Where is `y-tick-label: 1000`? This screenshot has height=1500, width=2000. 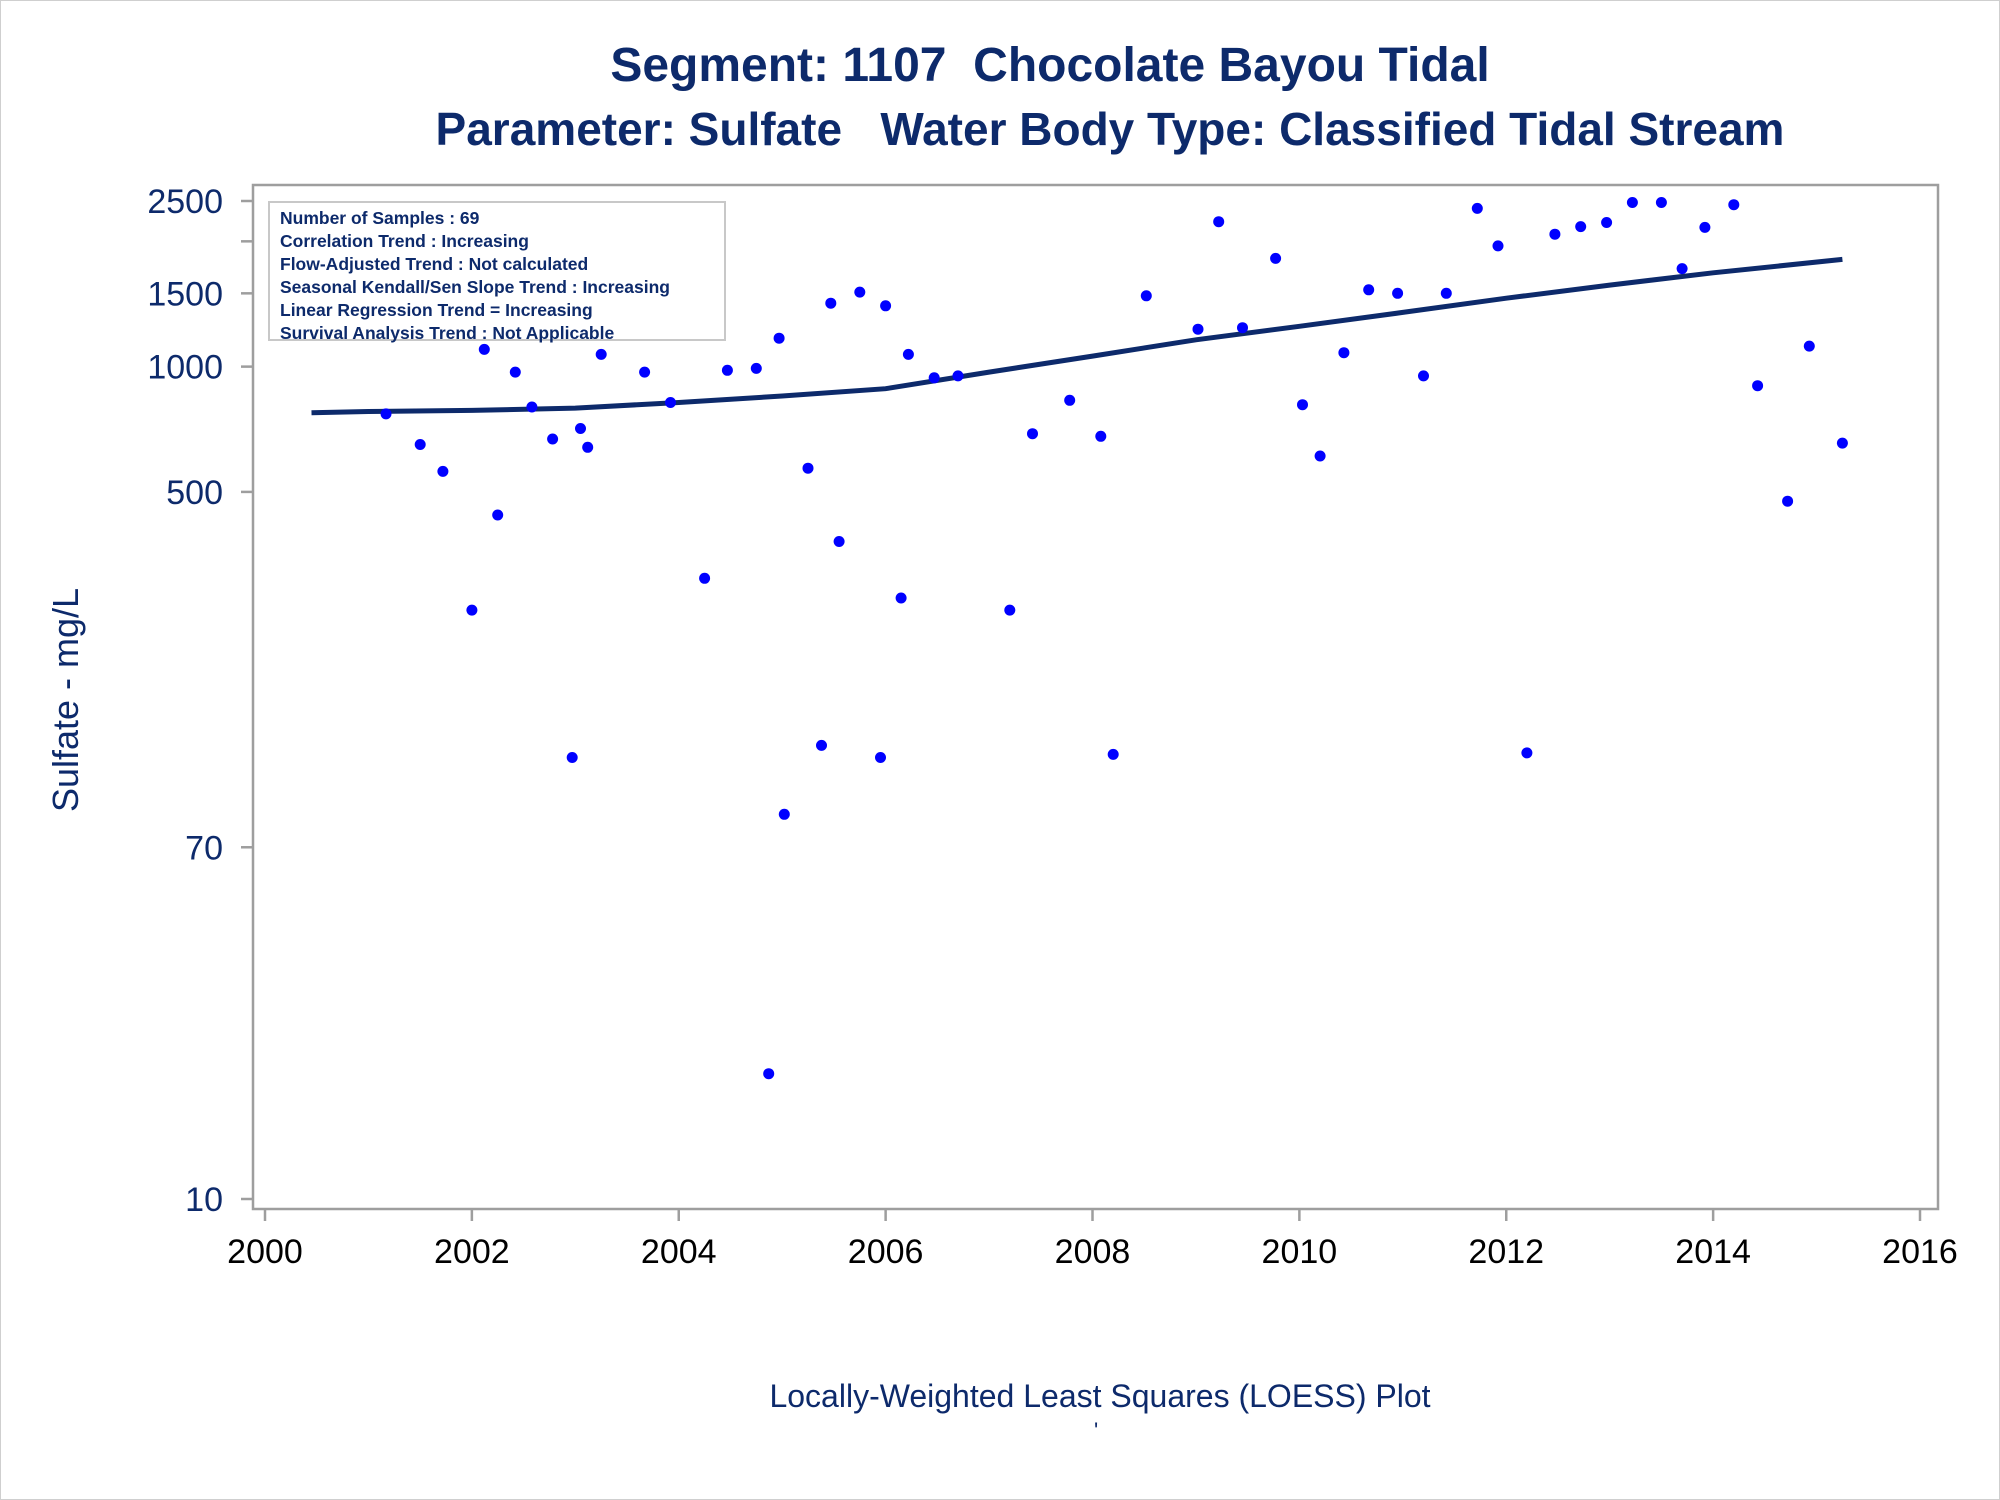
y-tick-label: 1000 is located at coordinates (185, 368).